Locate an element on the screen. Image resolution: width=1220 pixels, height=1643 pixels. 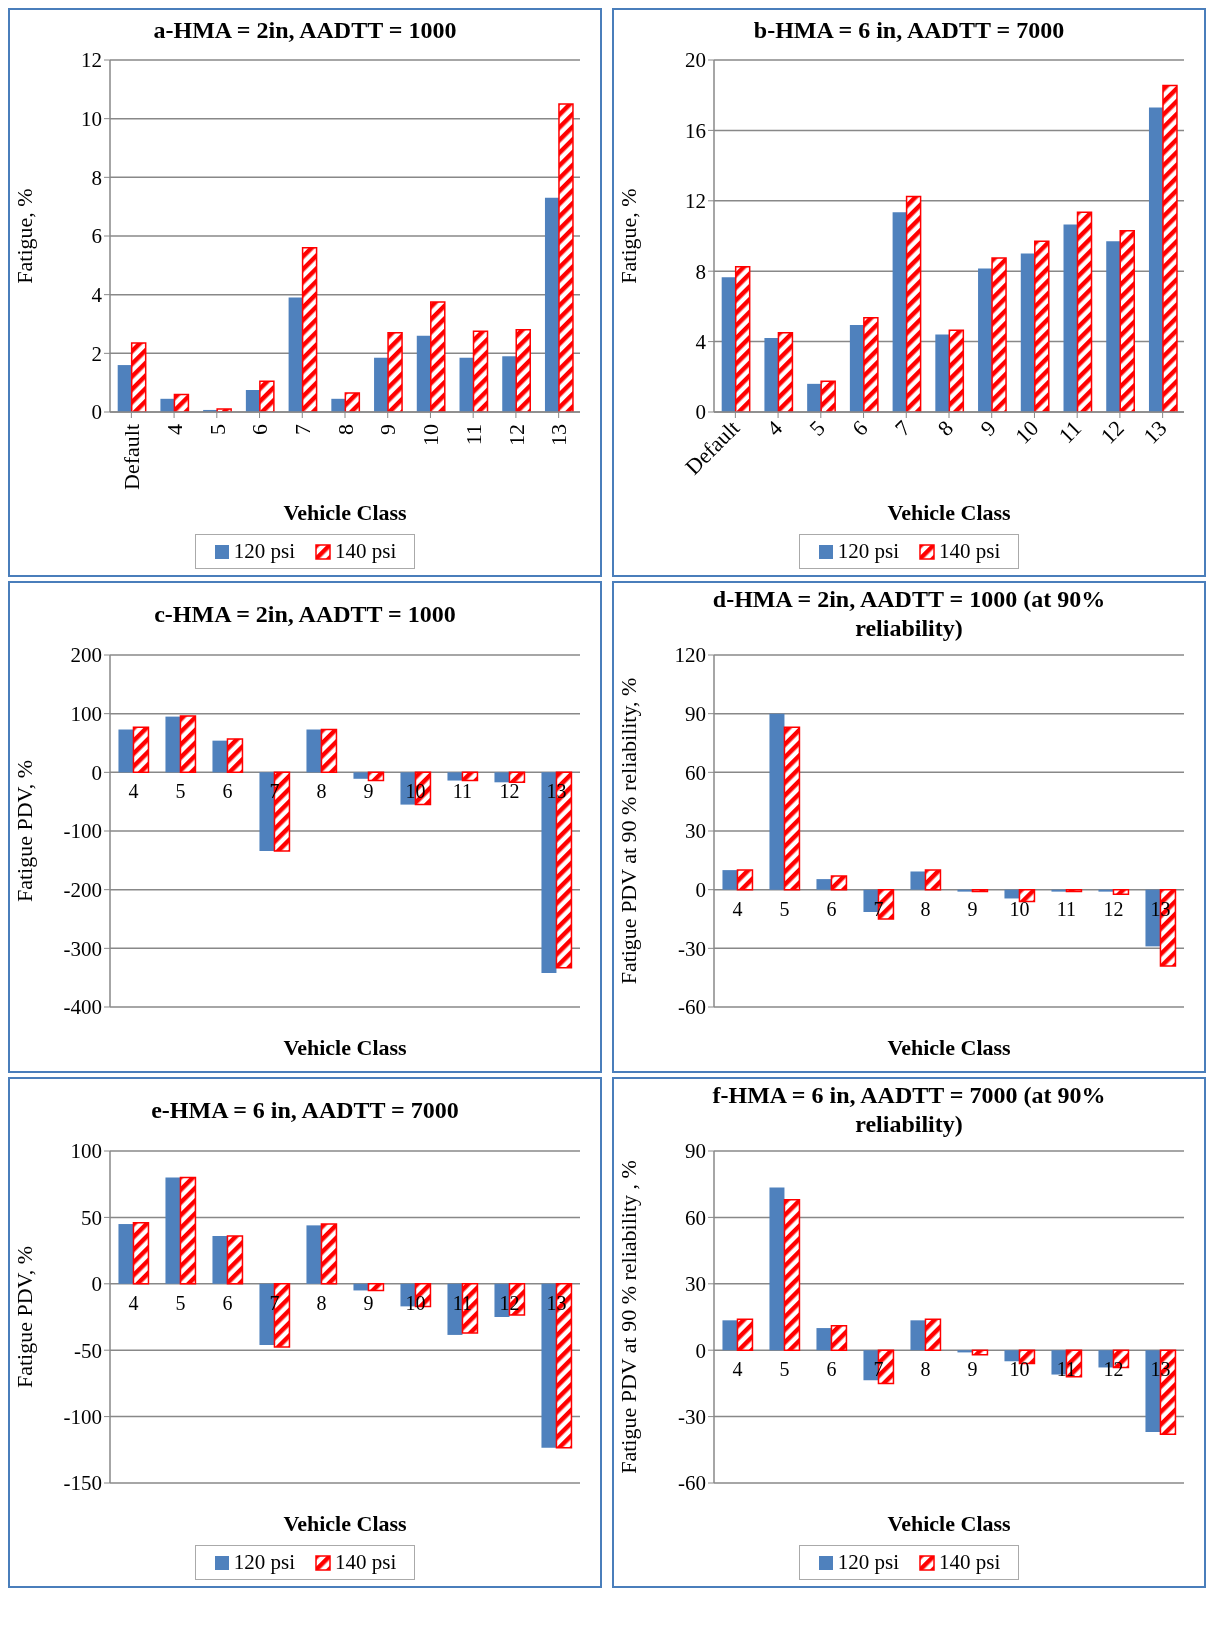
y-tick-label: 60 is located at coordinates (695, 1217).